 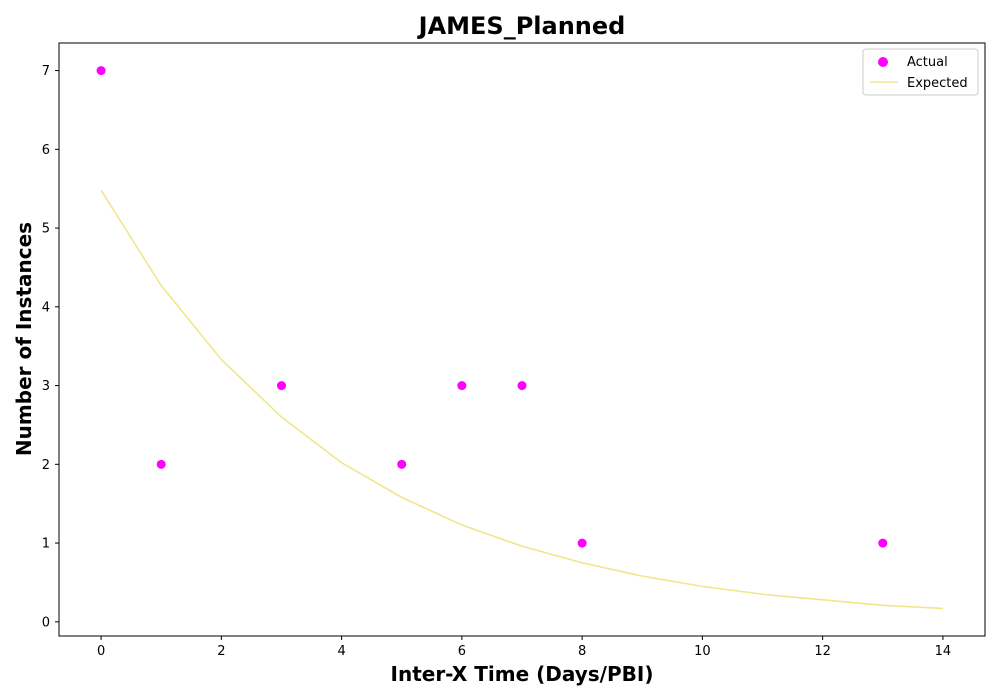 I want to click on legend-box, so click(x=920, y=72).